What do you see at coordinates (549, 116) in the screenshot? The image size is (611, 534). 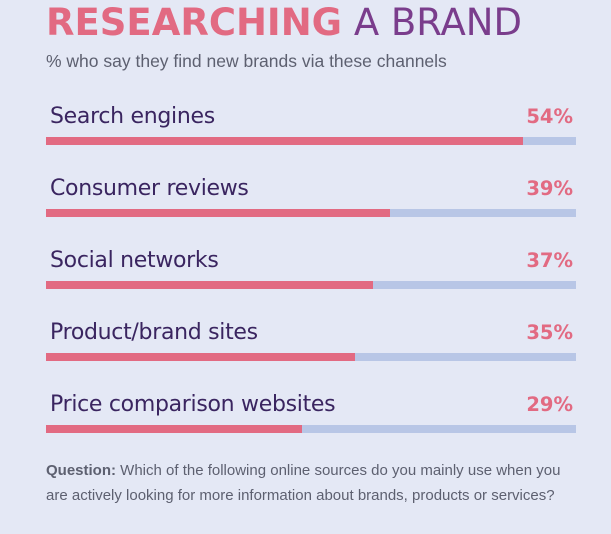 I see `bar-value-label: 54%` at bounding box center [549, 116].